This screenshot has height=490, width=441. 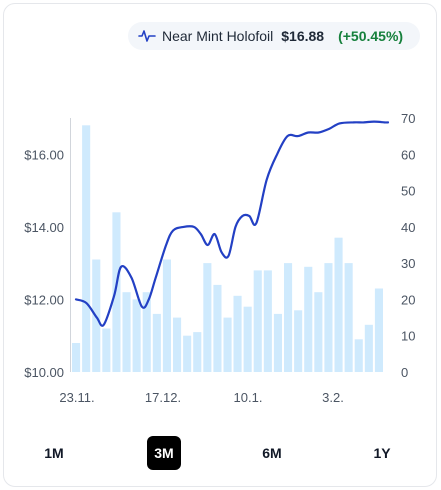 I want to click on right-tick-label: 20, so click(x=408, y=299).